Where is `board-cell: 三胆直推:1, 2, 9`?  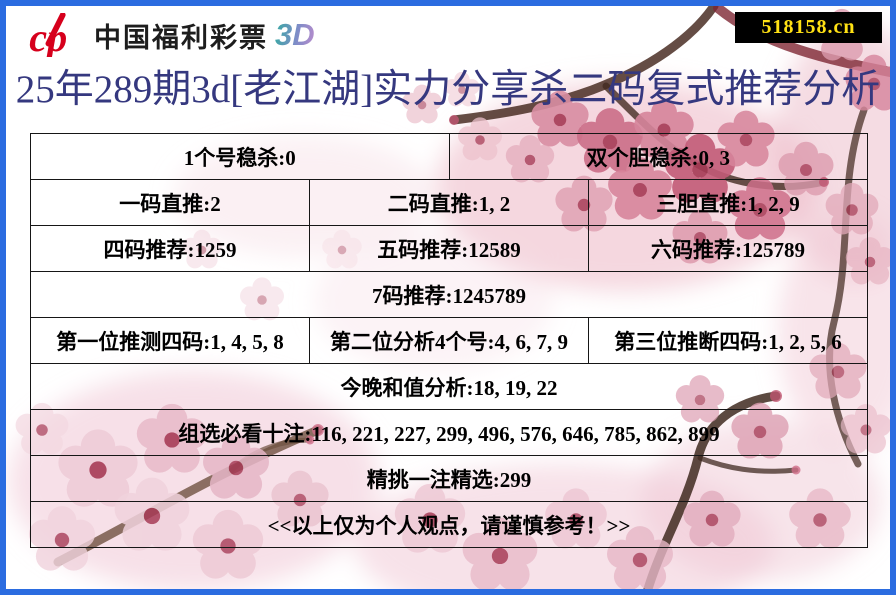 board-cell: 三胆直推:1, 2, 9 is located at coordinates (728, 202).